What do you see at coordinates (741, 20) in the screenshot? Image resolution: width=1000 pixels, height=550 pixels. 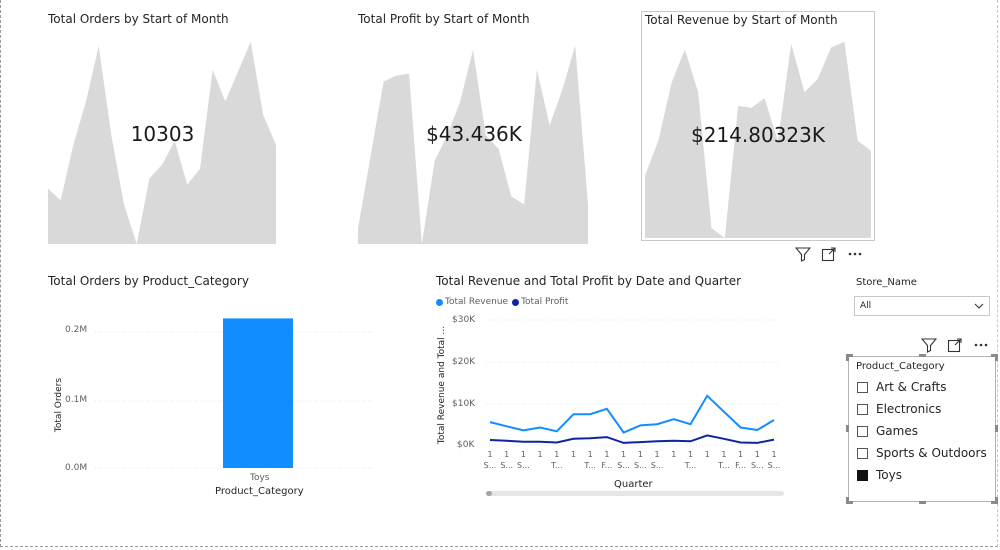 I see `kpi-title: Total Revenue by Start of Month` at bounding box center [741, 20].